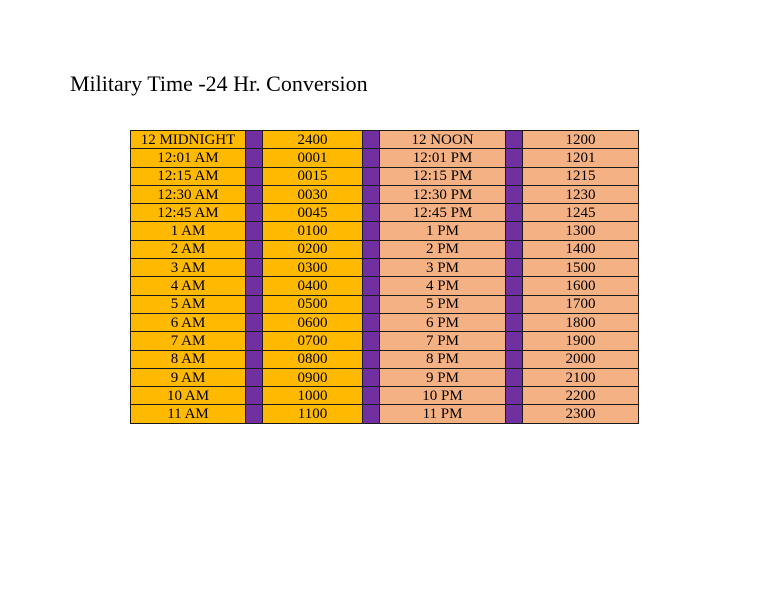 This screenshot has height=593, width=768. I want to click on table-row: 9 AM 0900 9 PM 2100, so click(384, 377).